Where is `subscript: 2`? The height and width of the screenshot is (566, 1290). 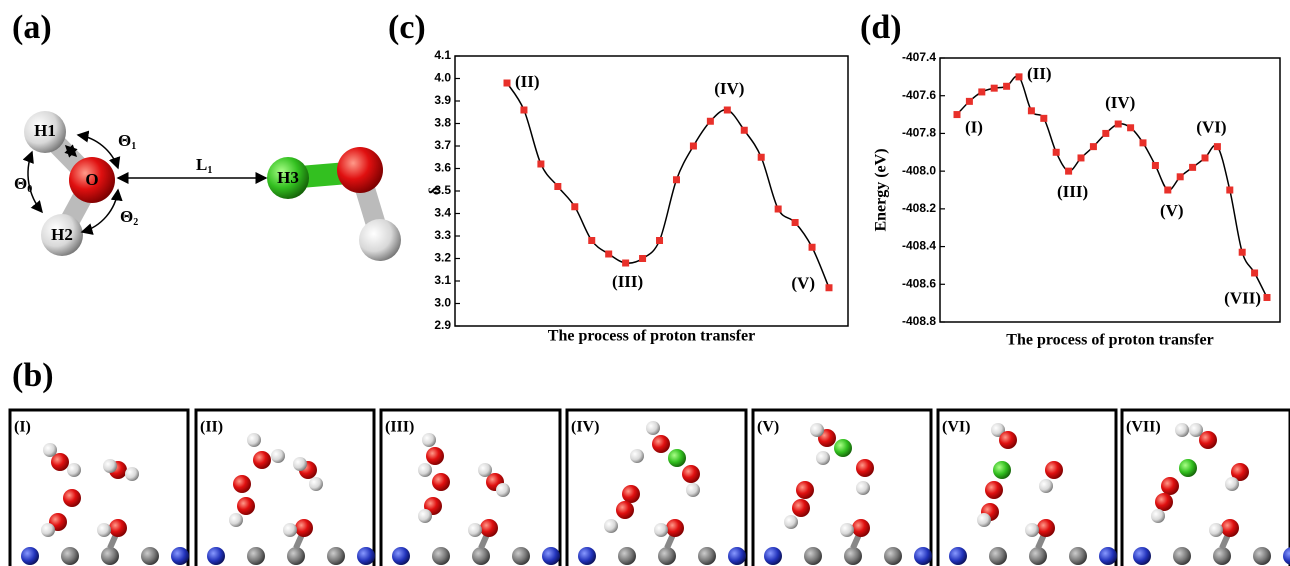
subscript: 2 is located at coordinates (135, 222).